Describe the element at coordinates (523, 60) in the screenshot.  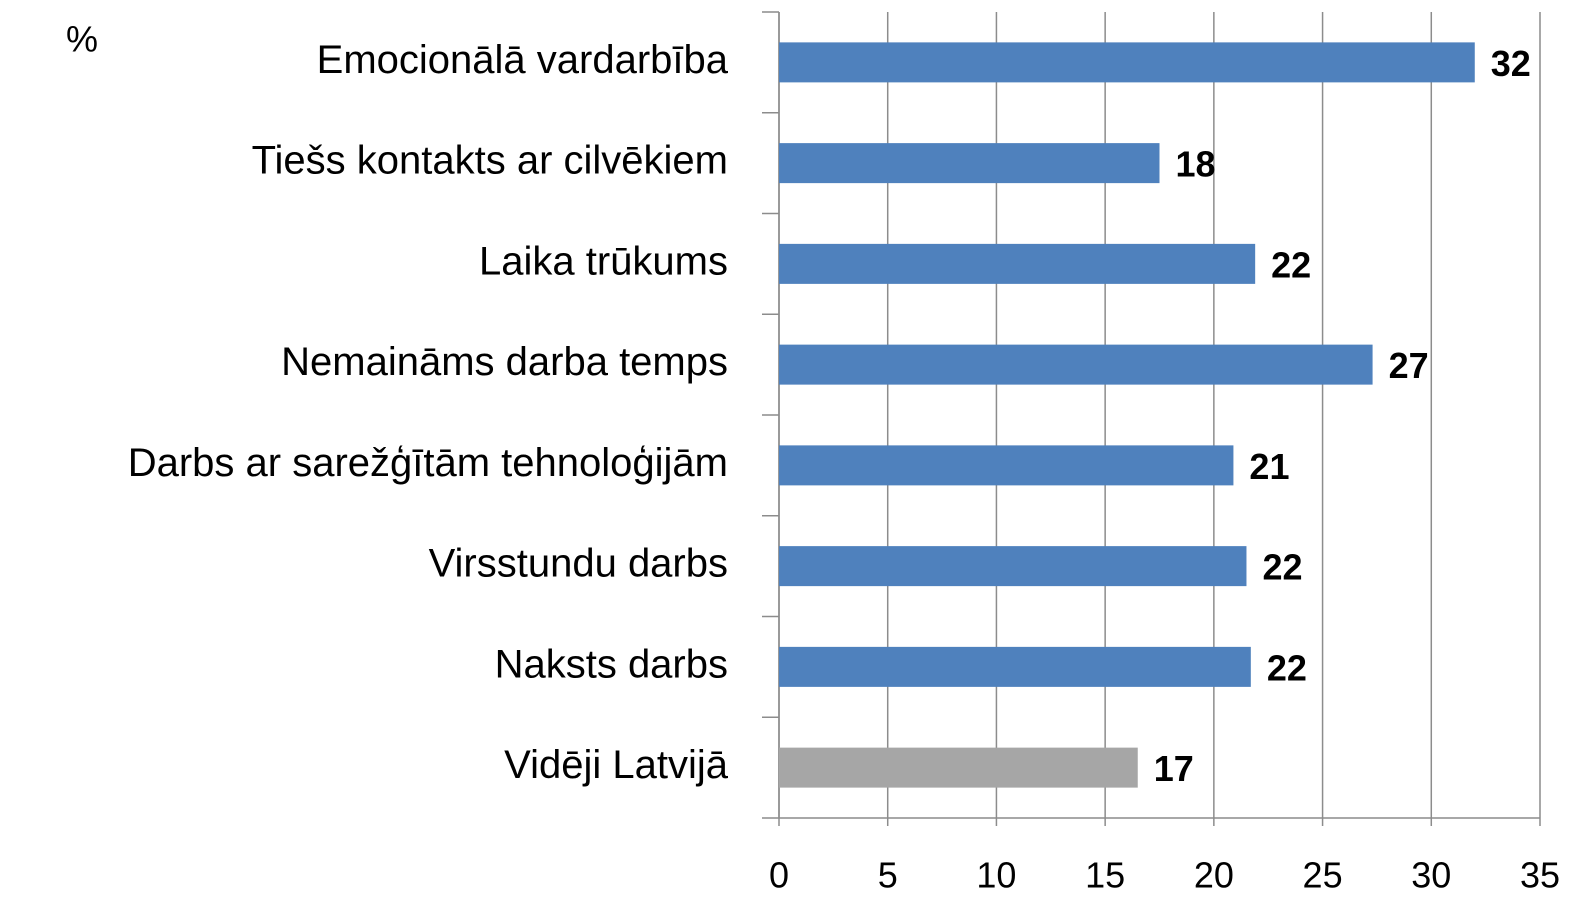
I see `category-label: Emocionālā vardarbība` at that location.